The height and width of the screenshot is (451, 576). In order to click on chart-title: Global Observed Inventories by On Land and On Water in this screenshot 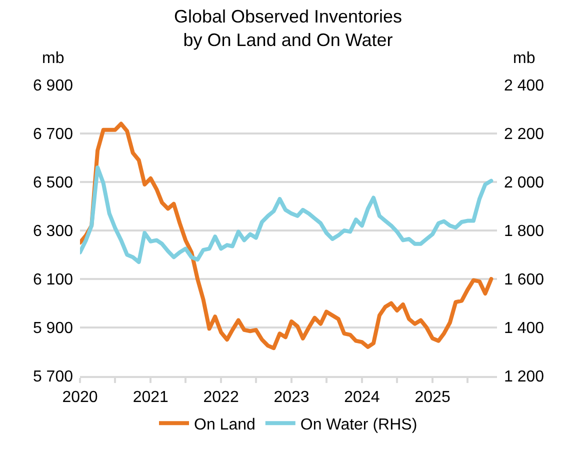, I will do `click(288, 28)`.